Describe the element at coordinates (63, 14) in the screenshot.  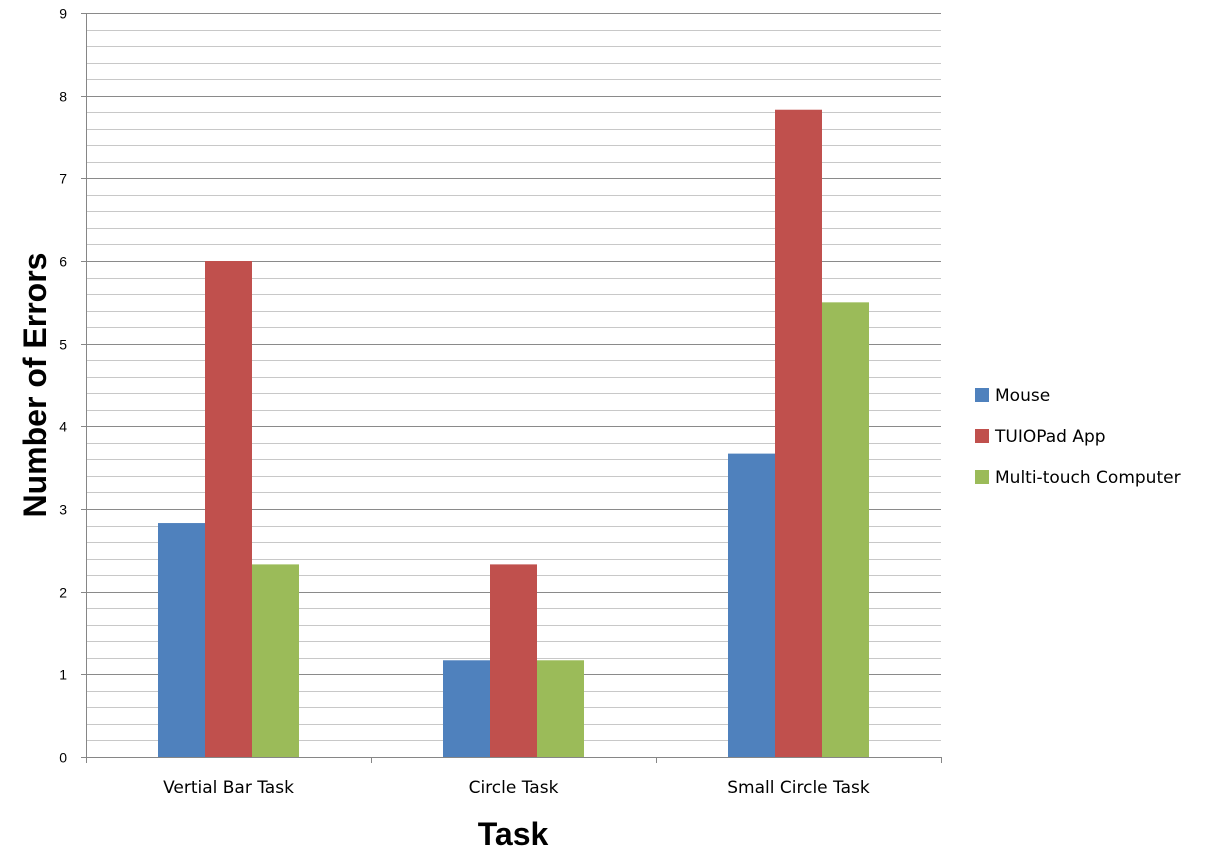
I see `y-tick-label: 9` at that location.